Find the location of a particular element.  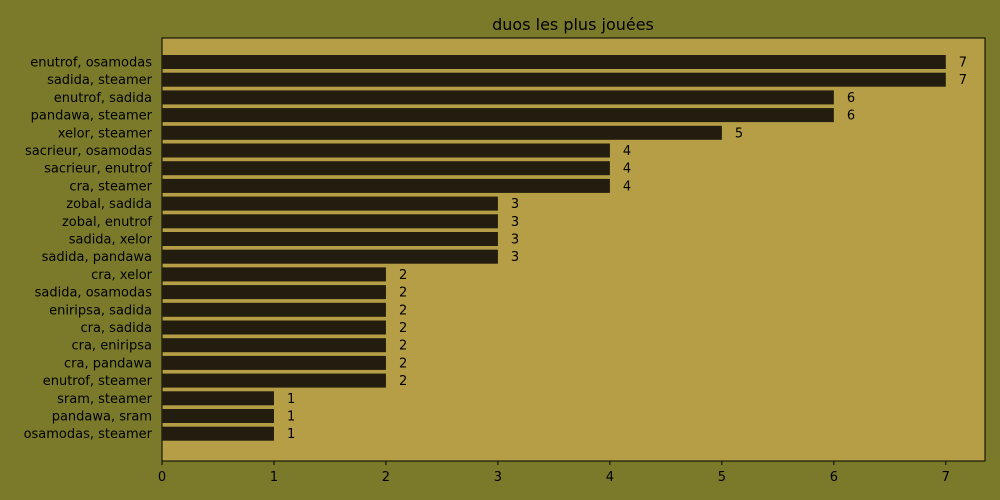

category-label: enutrof, steamer is located at coordinates (98, 381).